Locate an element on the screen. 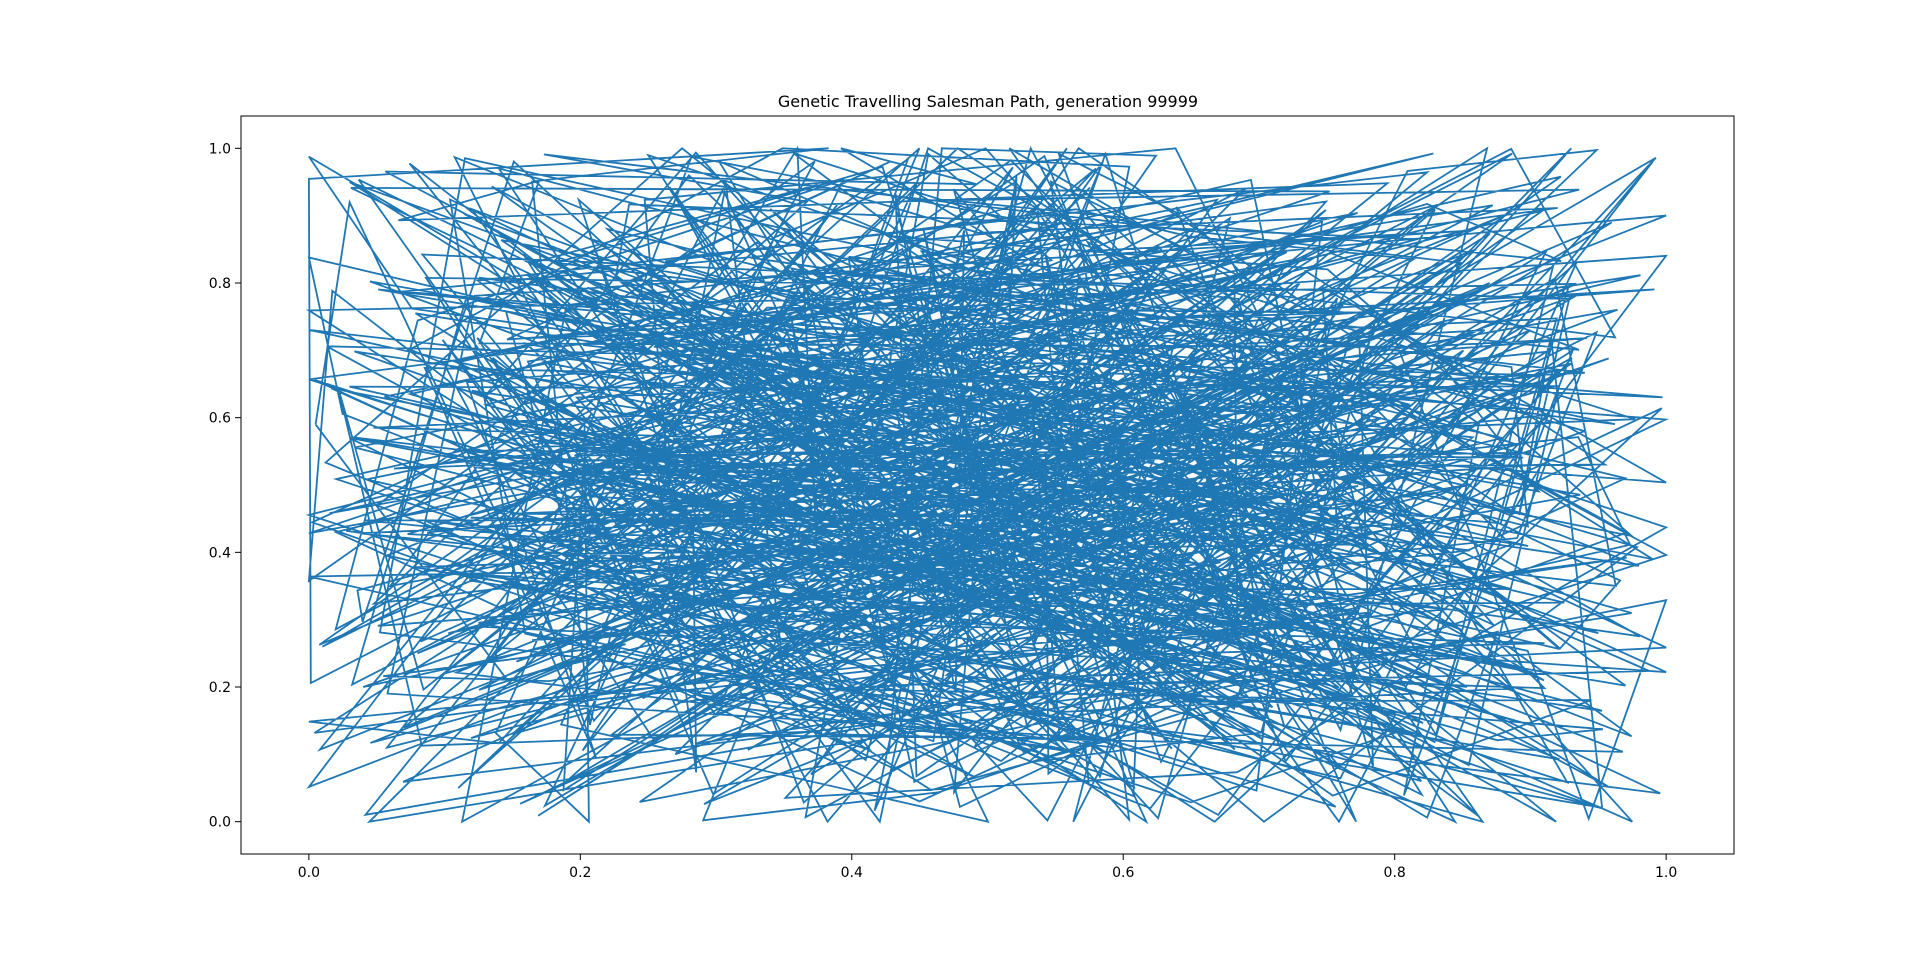  x-tick-label: 0.8 is located at coordinates (1395, 873).